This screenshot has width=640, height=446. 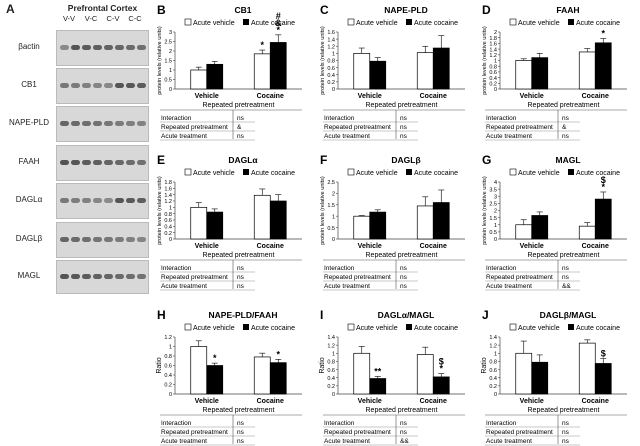 I want to click on significance-mark: *, so click(x=262, y=45).